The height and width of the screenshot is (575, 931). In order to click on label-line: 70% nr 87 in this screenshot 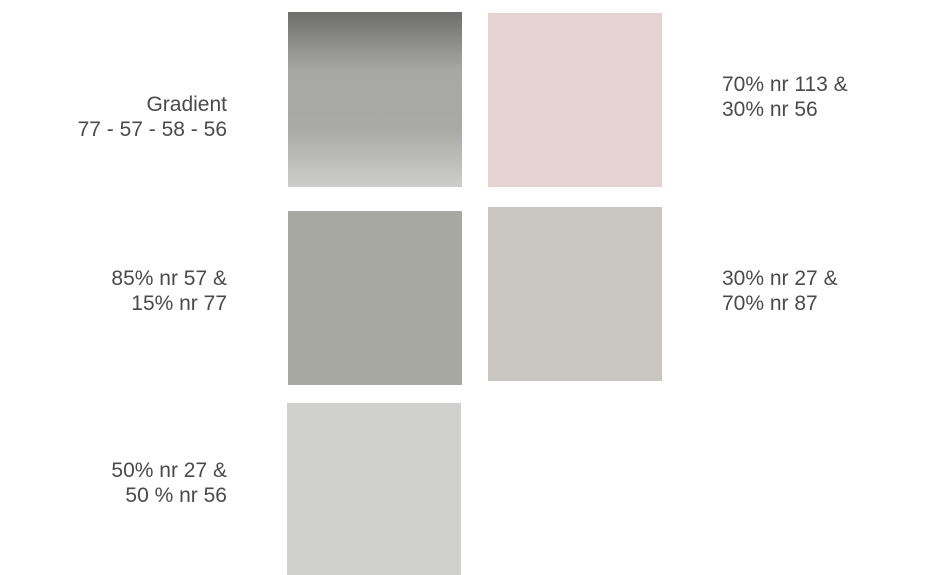, I will do `click(770, 303)`.